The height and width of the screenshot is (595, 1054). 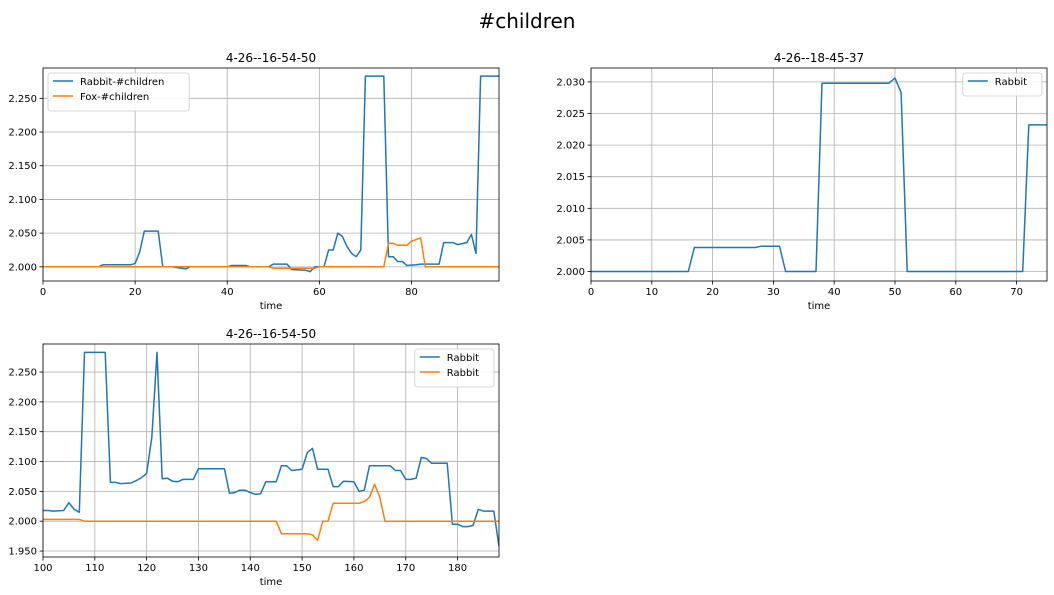 What do you see at coordinates (773, 292) in the screenshot?
I see `x-tick-label: 30` at bounding box center [773, 292].